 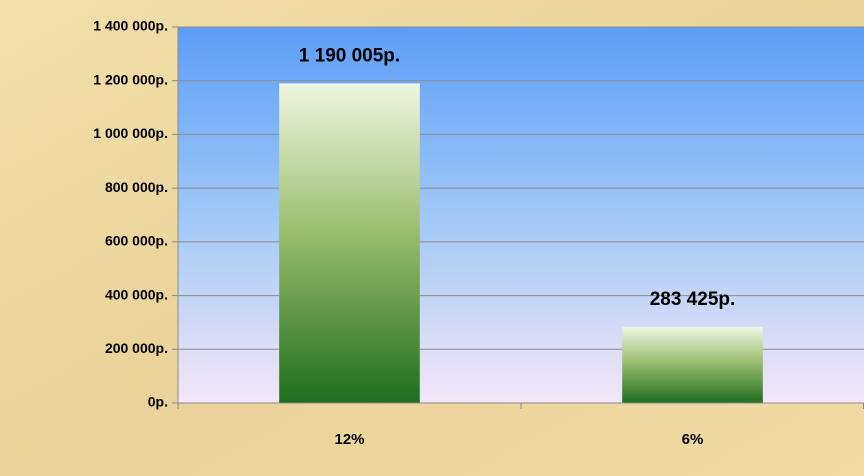 I want to click on y-tick-label: 1 200 000р., so click(x=130, y=79).